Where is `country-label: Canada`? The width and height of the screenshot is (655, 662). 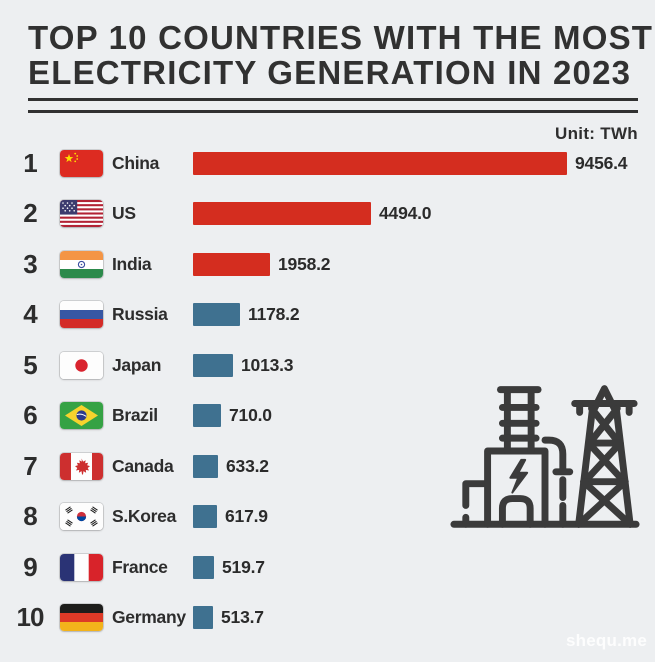 country-label: Canada is located at coordinates (143, 465).